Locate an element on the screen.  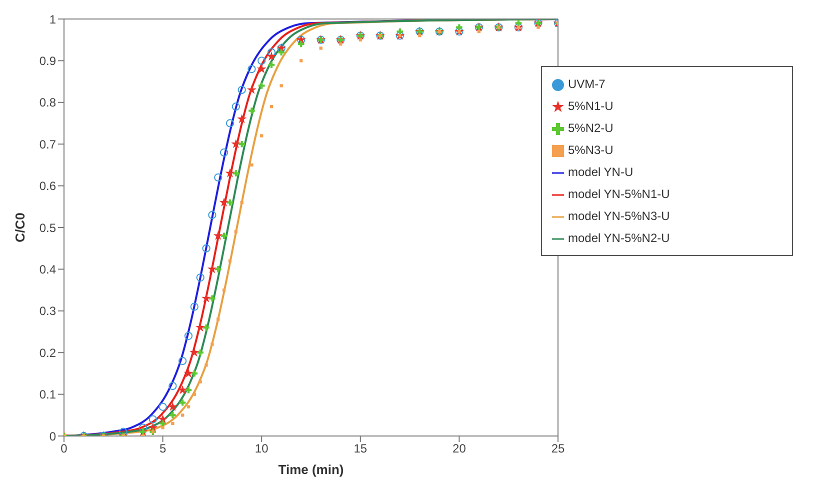
y-tick-label: 0.9 is located at coordinates (47, 61).